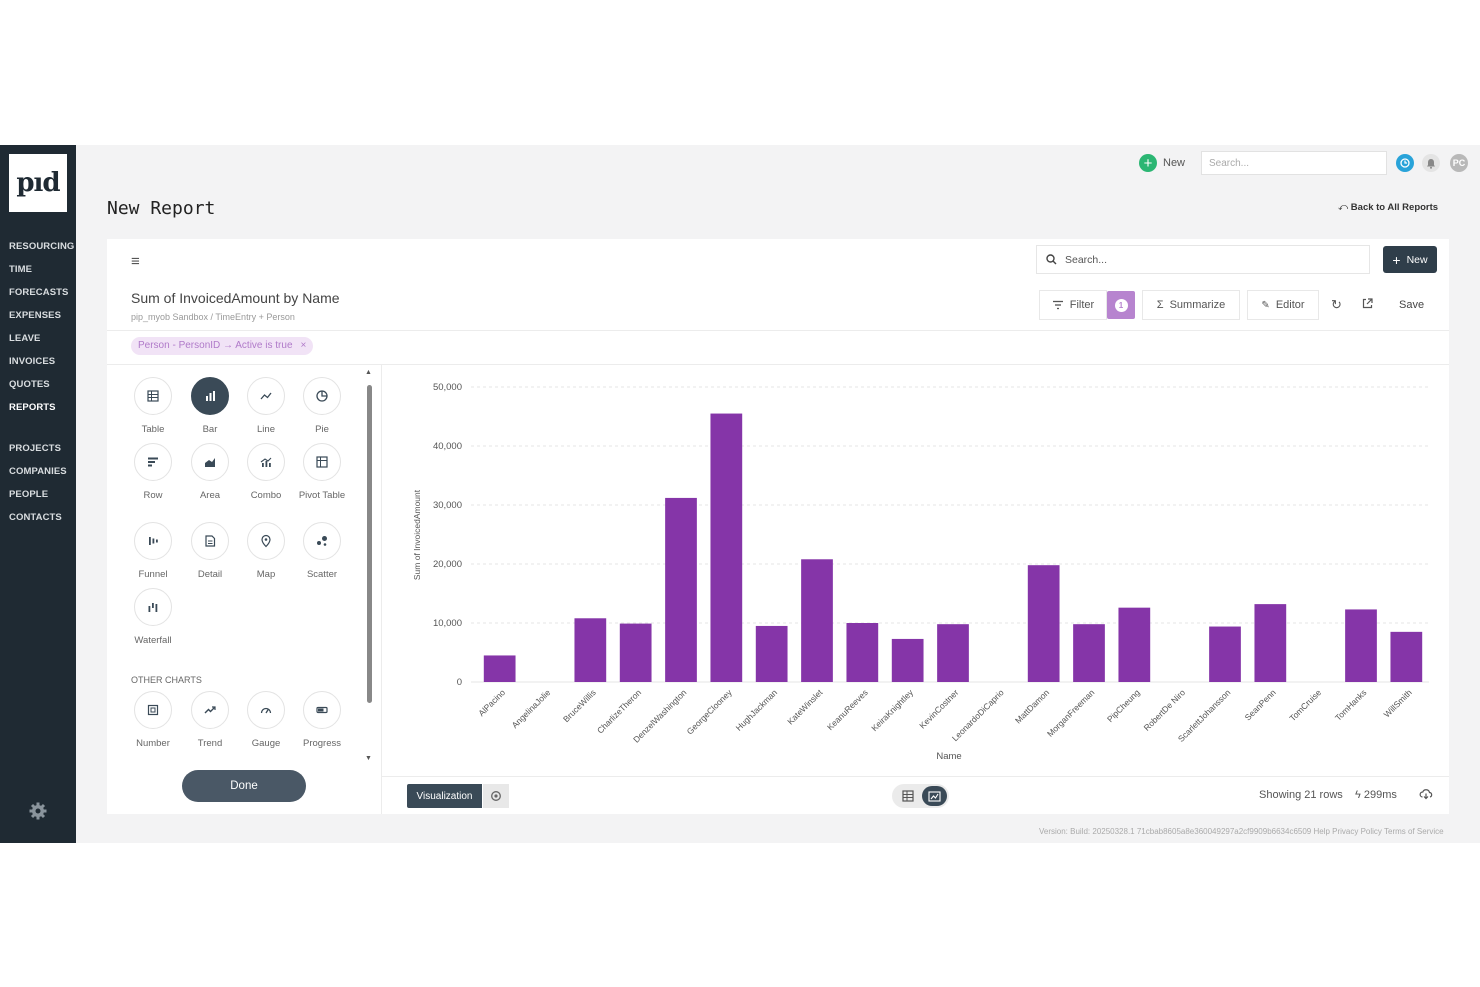 Image resolution: width=1480 pixels, height=987 pixels. Describe the element at coordinates (1174, 163) in the screenshot. I see `top-new-label: New` at that location.